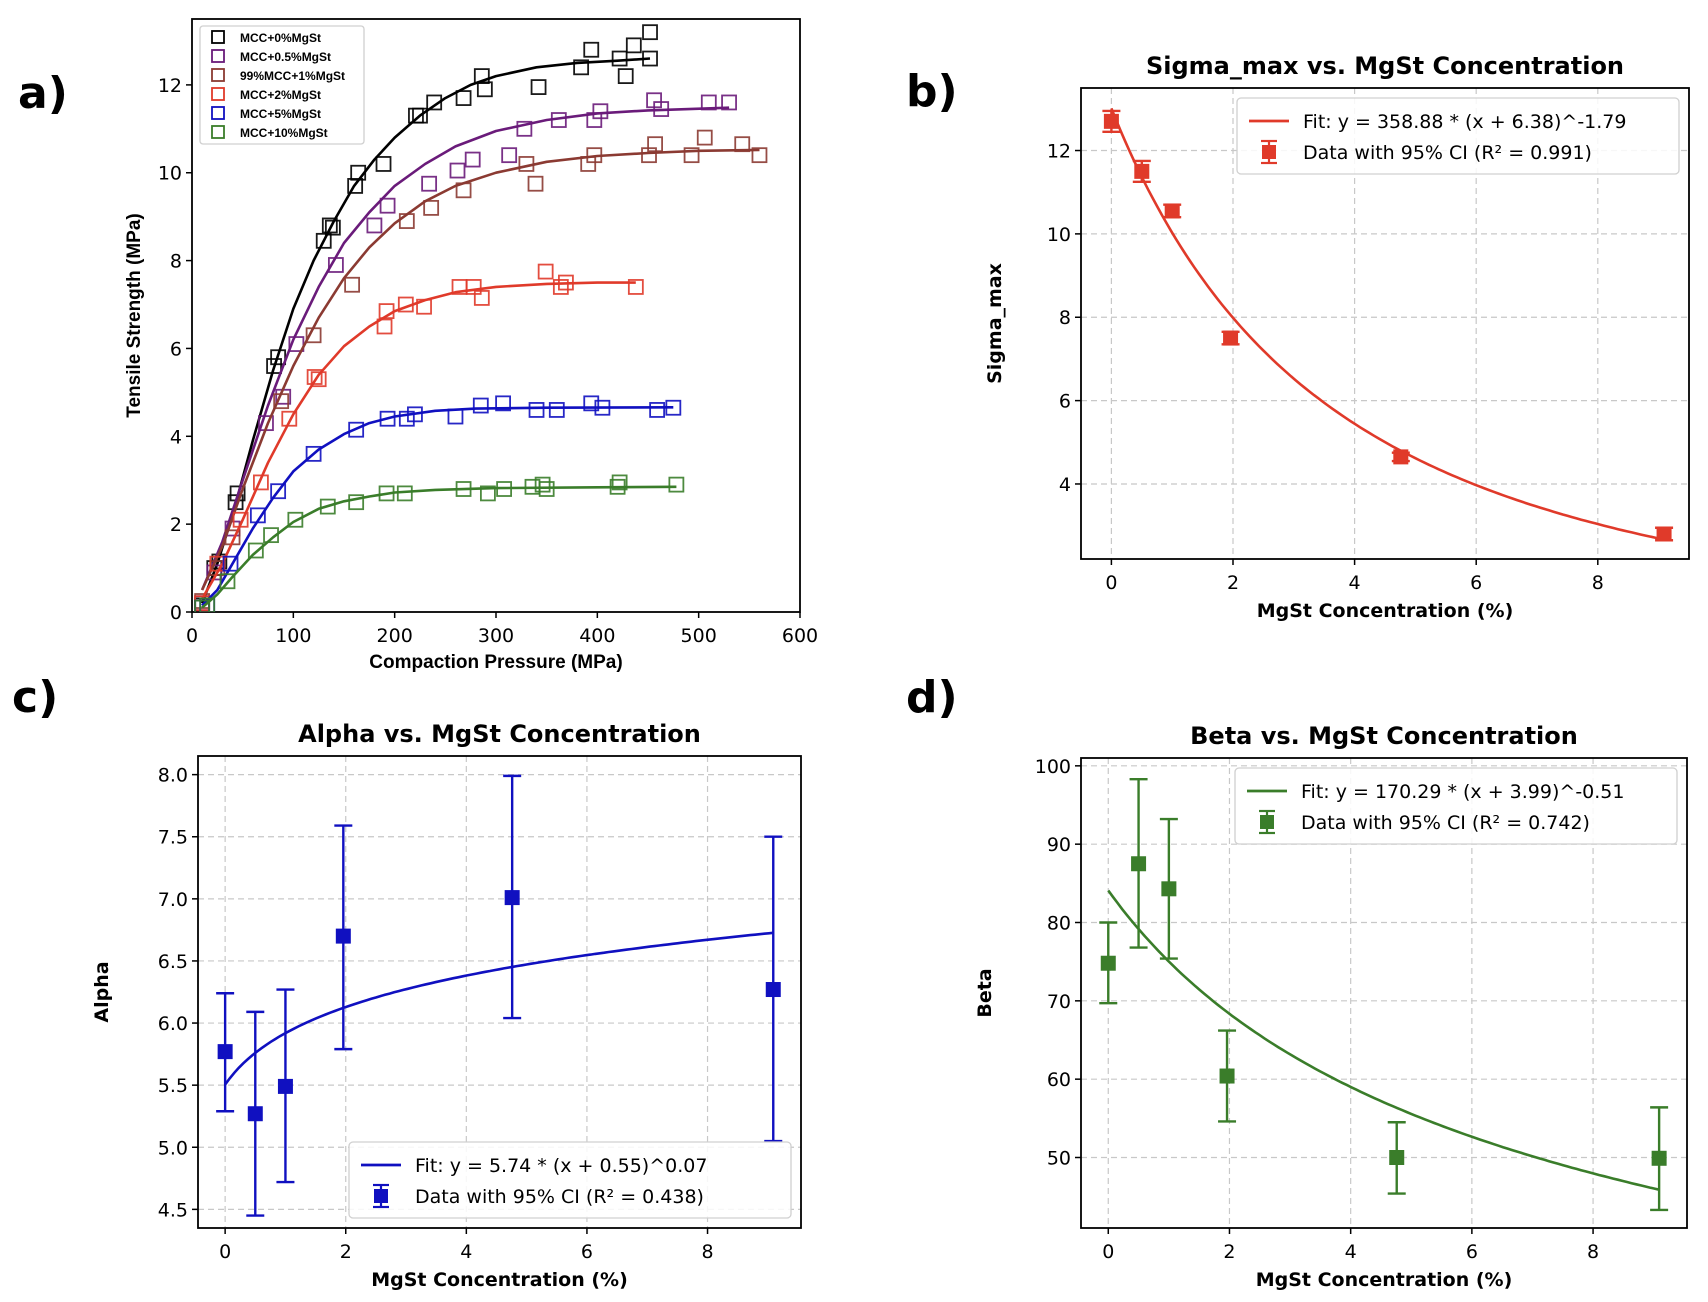 The height and width of the screenshot is (1302, 1708). Describe the element at coordinates (173, 838) in the screenshot. I see `y-tick-label: 7.5` at that location.